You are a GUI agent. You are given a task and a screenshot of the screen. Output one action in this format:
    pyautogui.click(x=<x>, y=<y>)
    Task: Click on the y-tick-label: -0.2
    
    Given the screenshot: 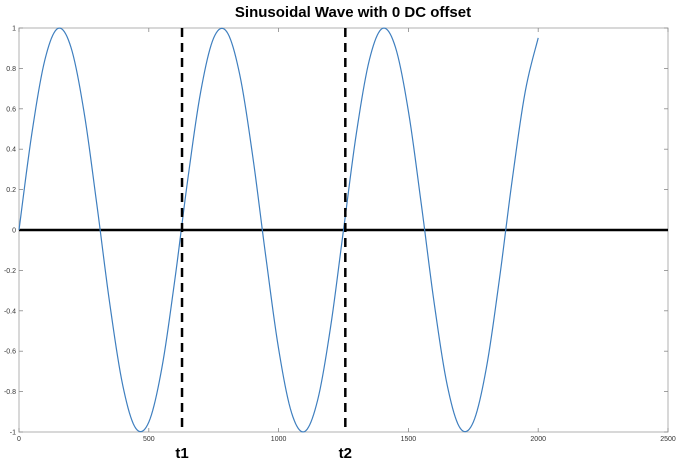 What is the action you would take?
    pyautogui.click(x=10, y=271)
    